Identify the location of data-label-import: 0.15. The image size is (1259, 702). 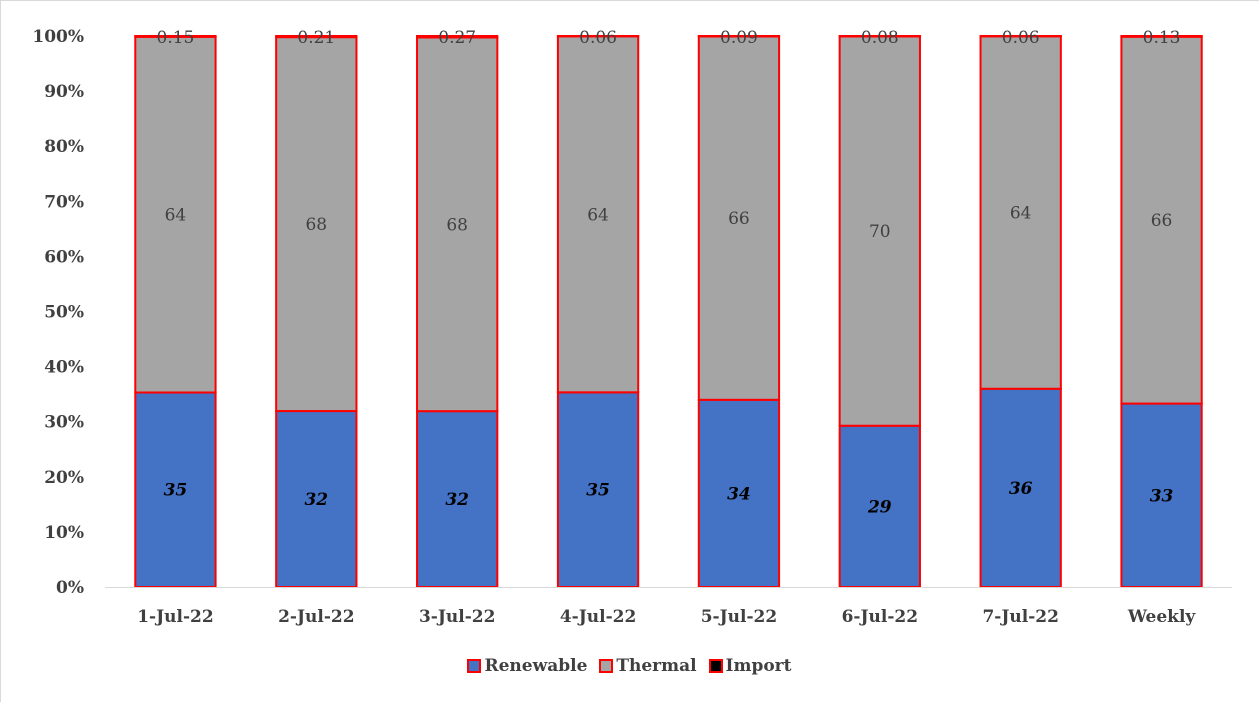
(176, 38).